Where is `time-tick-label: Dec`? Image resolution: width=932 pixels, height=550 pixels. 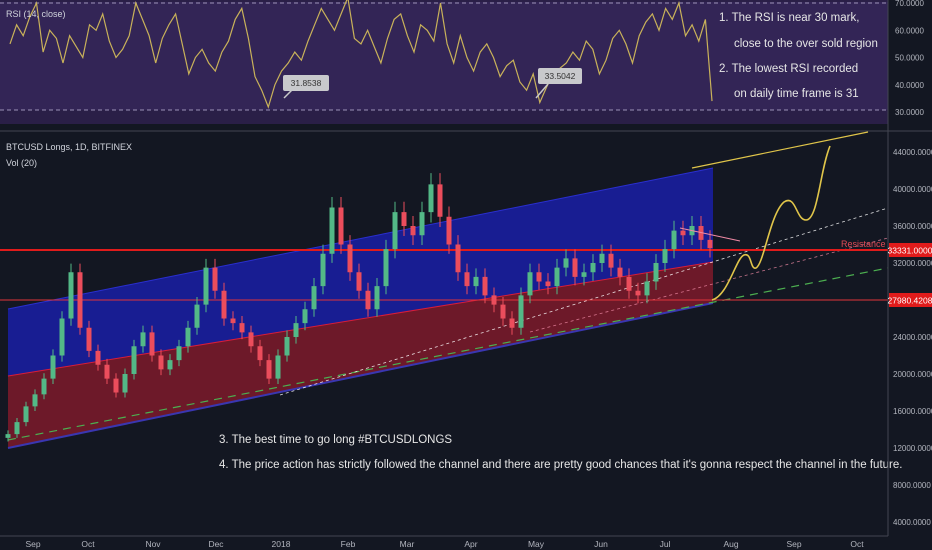
time-tick-label: Dec is located at coordinates (216, 544).